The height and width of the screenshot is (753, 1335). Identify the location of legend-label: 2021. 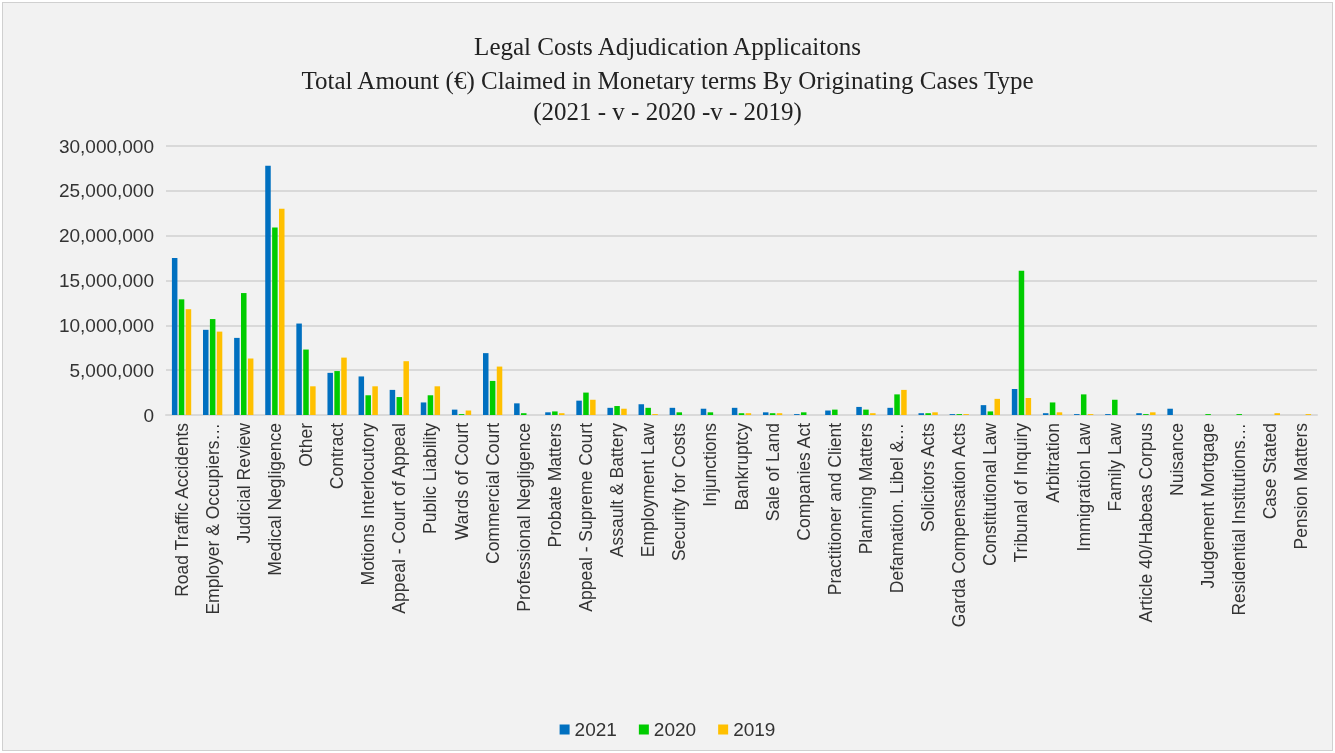
(595, 729).